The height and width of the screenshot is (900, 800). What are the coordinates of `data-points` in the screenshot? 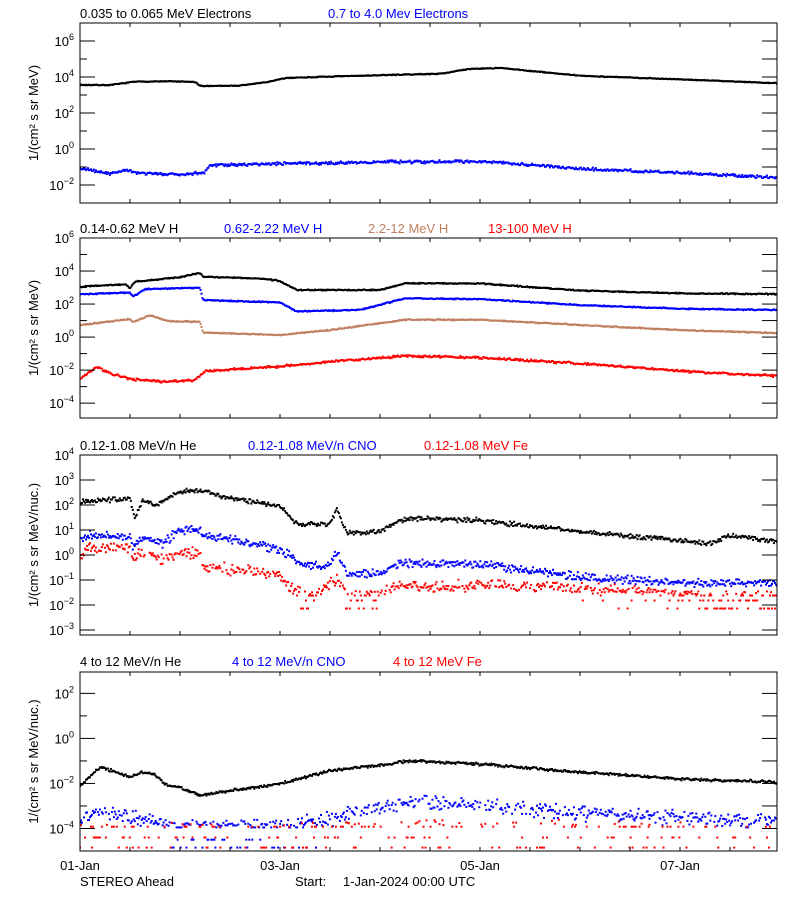 It's located at (428, 548).